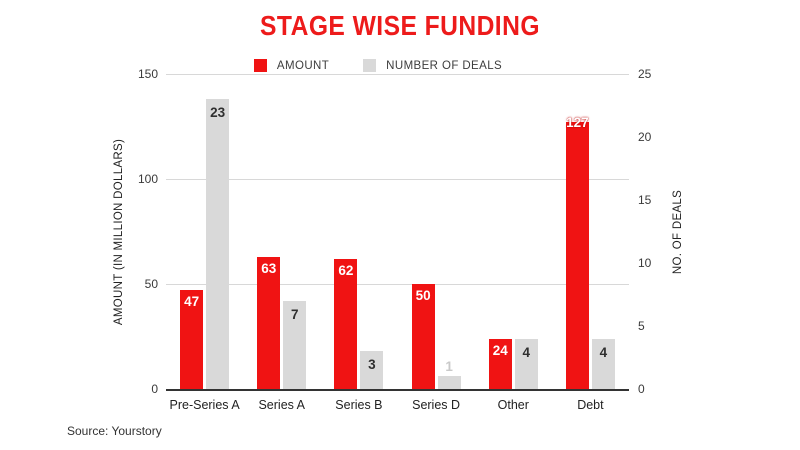  What do you see at coordinates (526, 363) in the screenshot?
I see `bar-deals-other: 4` at bounding box center [526, 363].